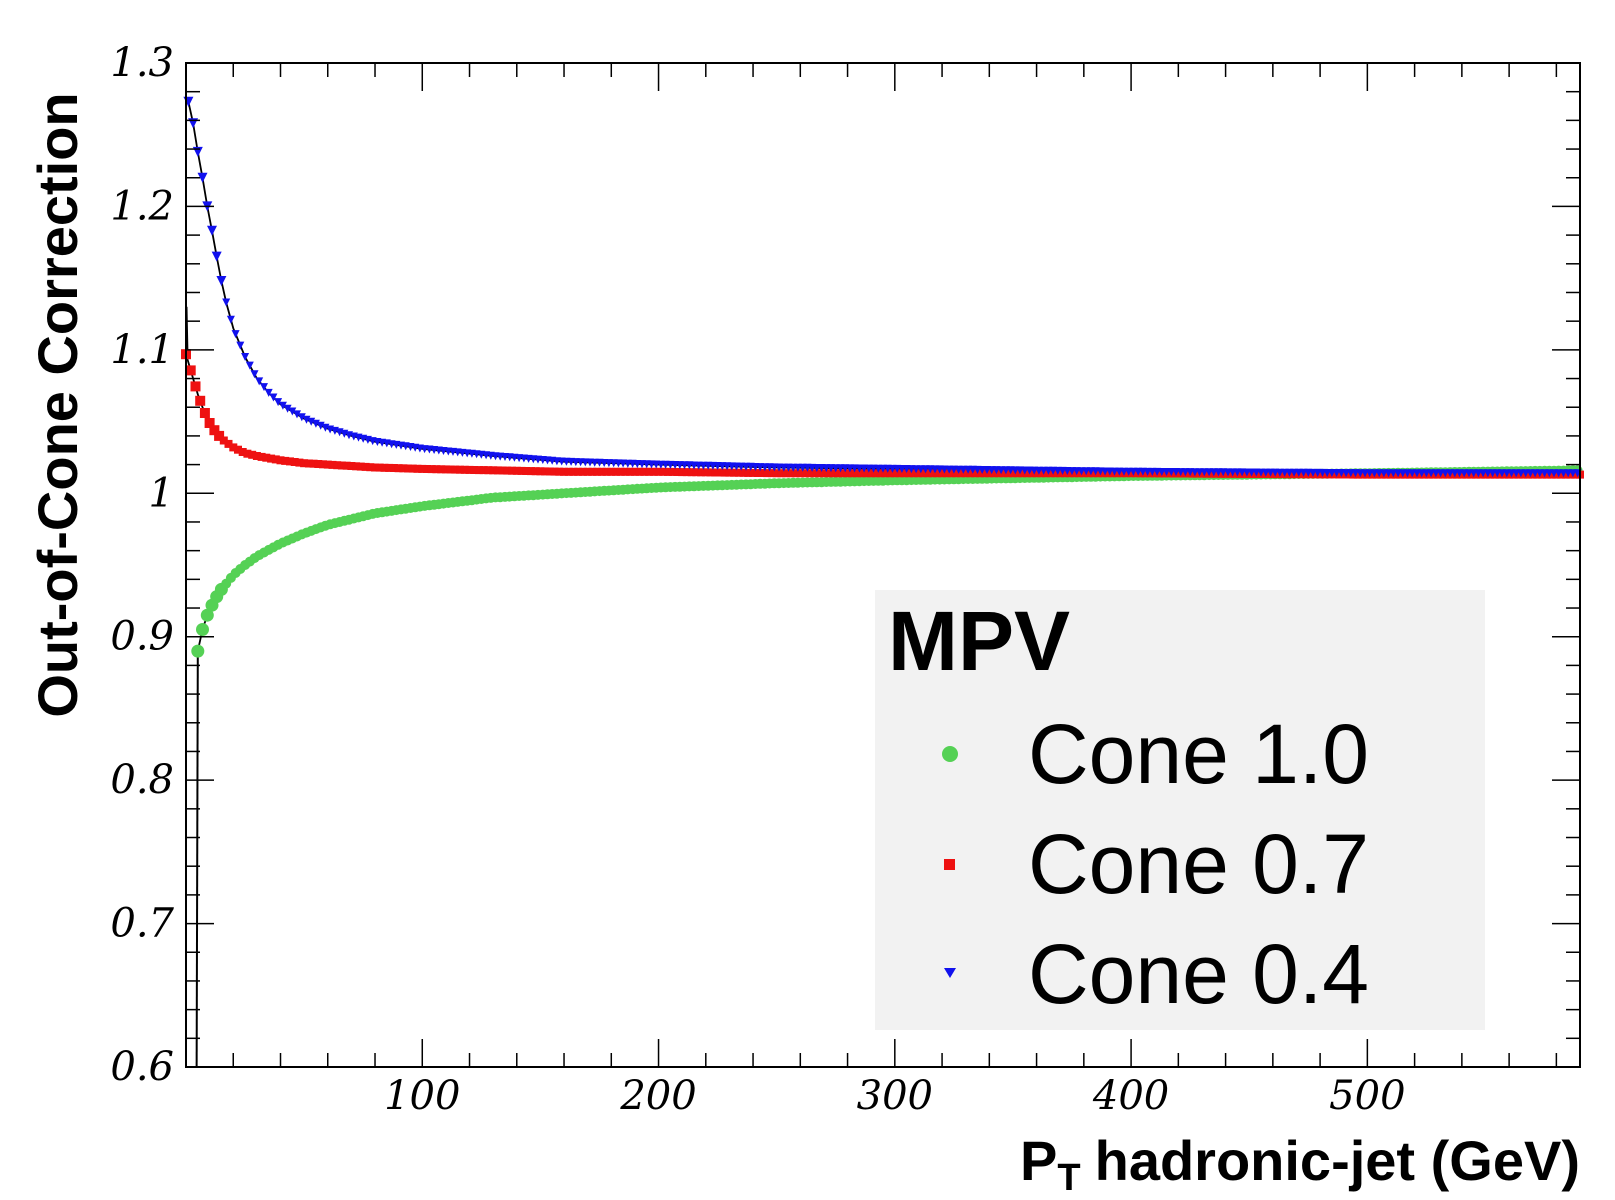 This screenshot has height=1200, width=1615. What do you see at coordinates (142, 924) in the screenshot?
I see `y-tick-label: 0.7` at bounding box center [142, 924].